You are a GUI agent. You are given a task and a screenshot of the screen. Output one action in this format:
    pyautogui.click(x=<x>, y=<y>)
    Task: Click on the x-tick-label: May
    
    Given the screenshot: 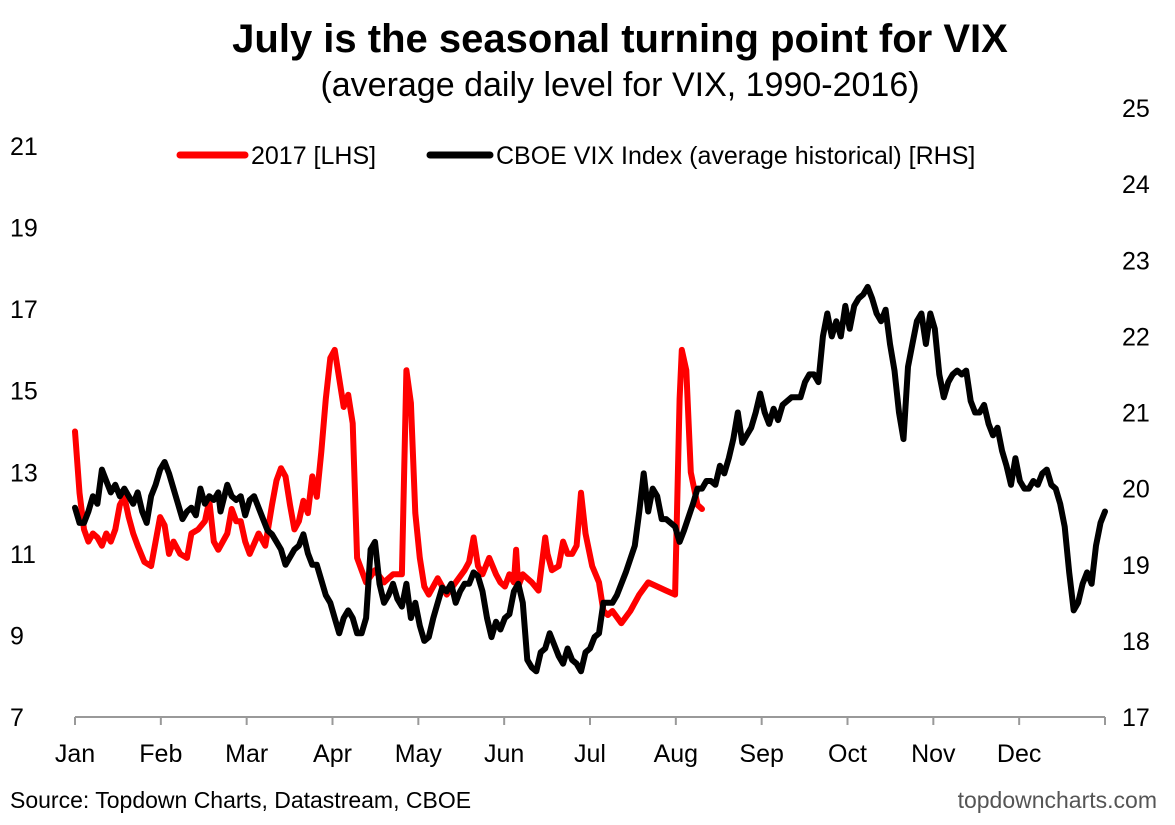 What is the action you would take?
    pyautogui.click(x=419, y=754)
    